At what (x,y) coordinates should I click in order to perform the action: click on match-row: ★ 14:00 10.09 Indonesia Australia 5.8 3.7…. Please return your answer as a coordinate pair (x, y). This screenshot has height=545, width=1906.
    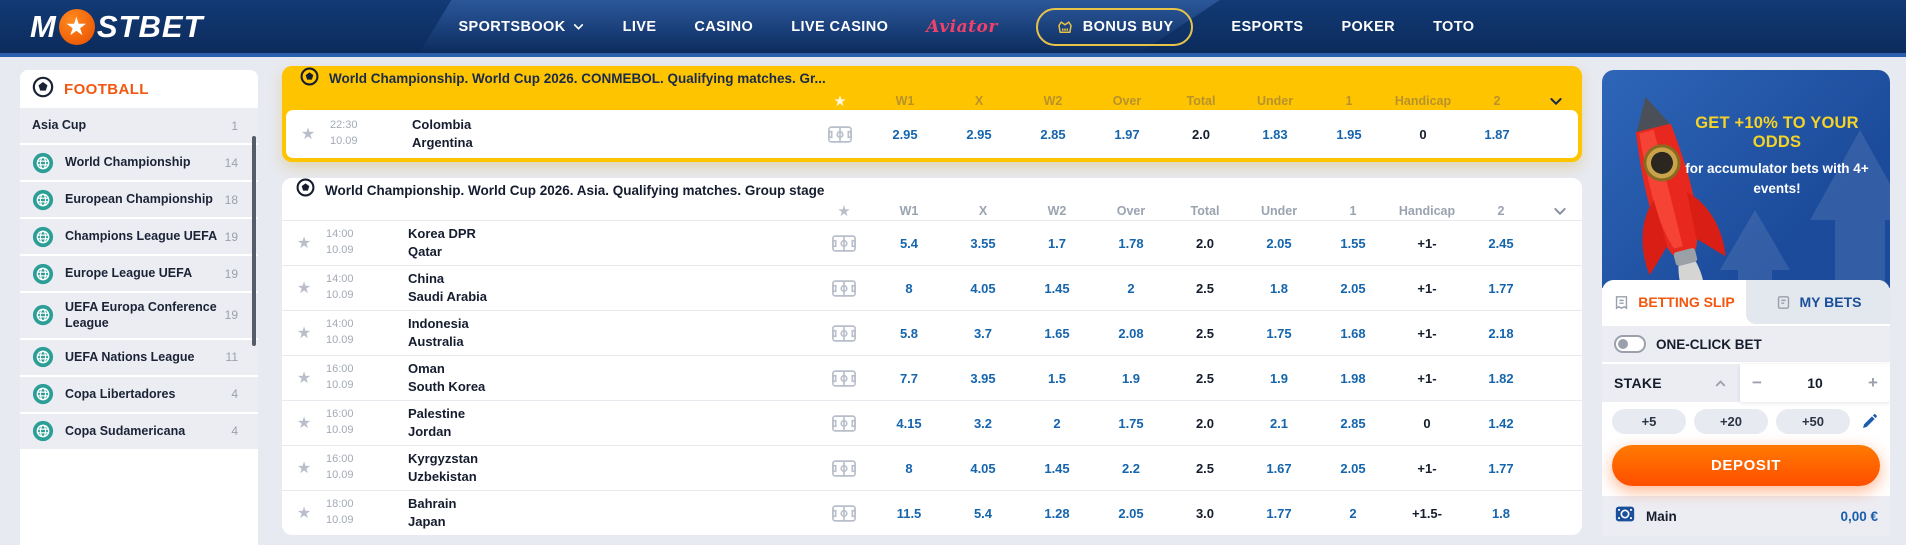
    Looking at the image, I should click on (932, 332).